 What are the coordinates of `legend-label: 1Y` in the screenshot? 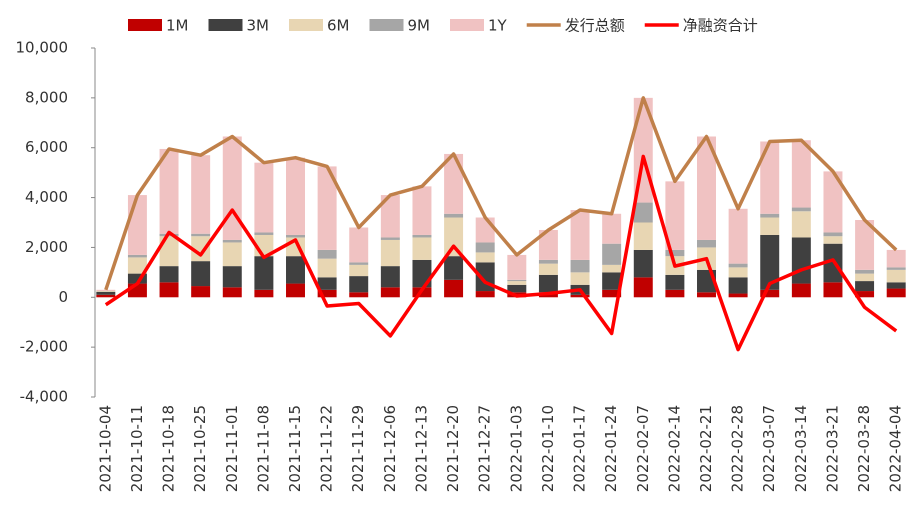 It's located at (498, 26).